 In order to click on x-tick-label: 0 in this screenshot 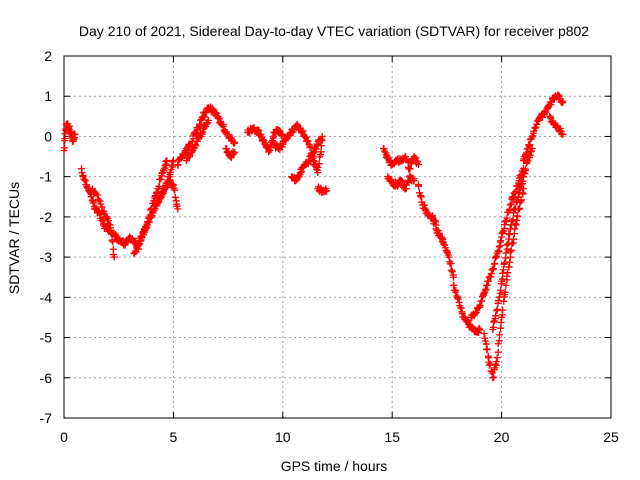, I will do `click(64, 437)`.